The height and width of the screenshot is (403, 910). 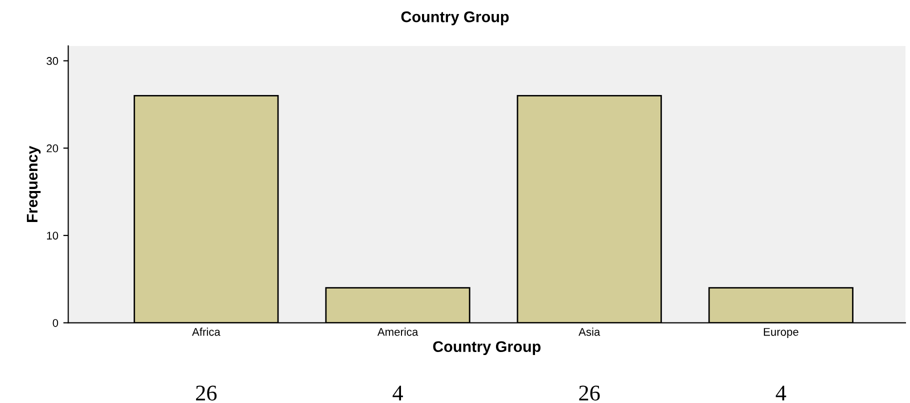 I want to click on y-tick-label: 20, so click(x=52, y=148).